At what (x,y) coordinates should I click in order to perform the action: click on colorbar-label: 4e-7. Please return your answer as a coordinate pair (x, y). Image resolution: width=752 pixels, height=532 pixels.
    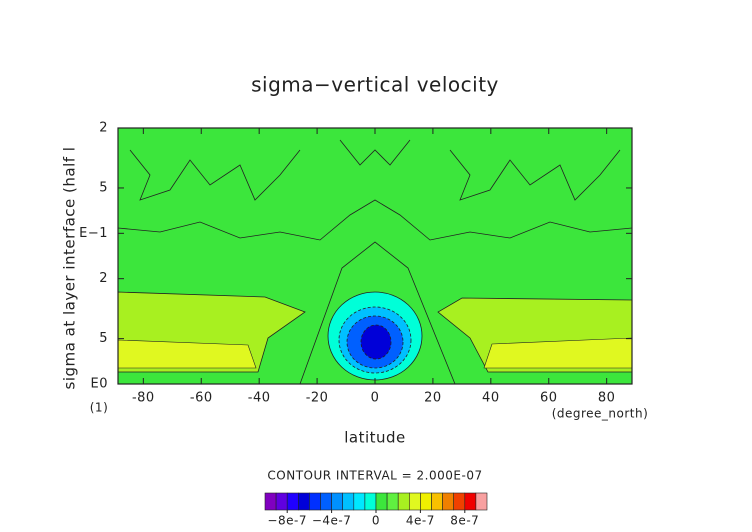
    Looking at the image, I should click on (420, 521).